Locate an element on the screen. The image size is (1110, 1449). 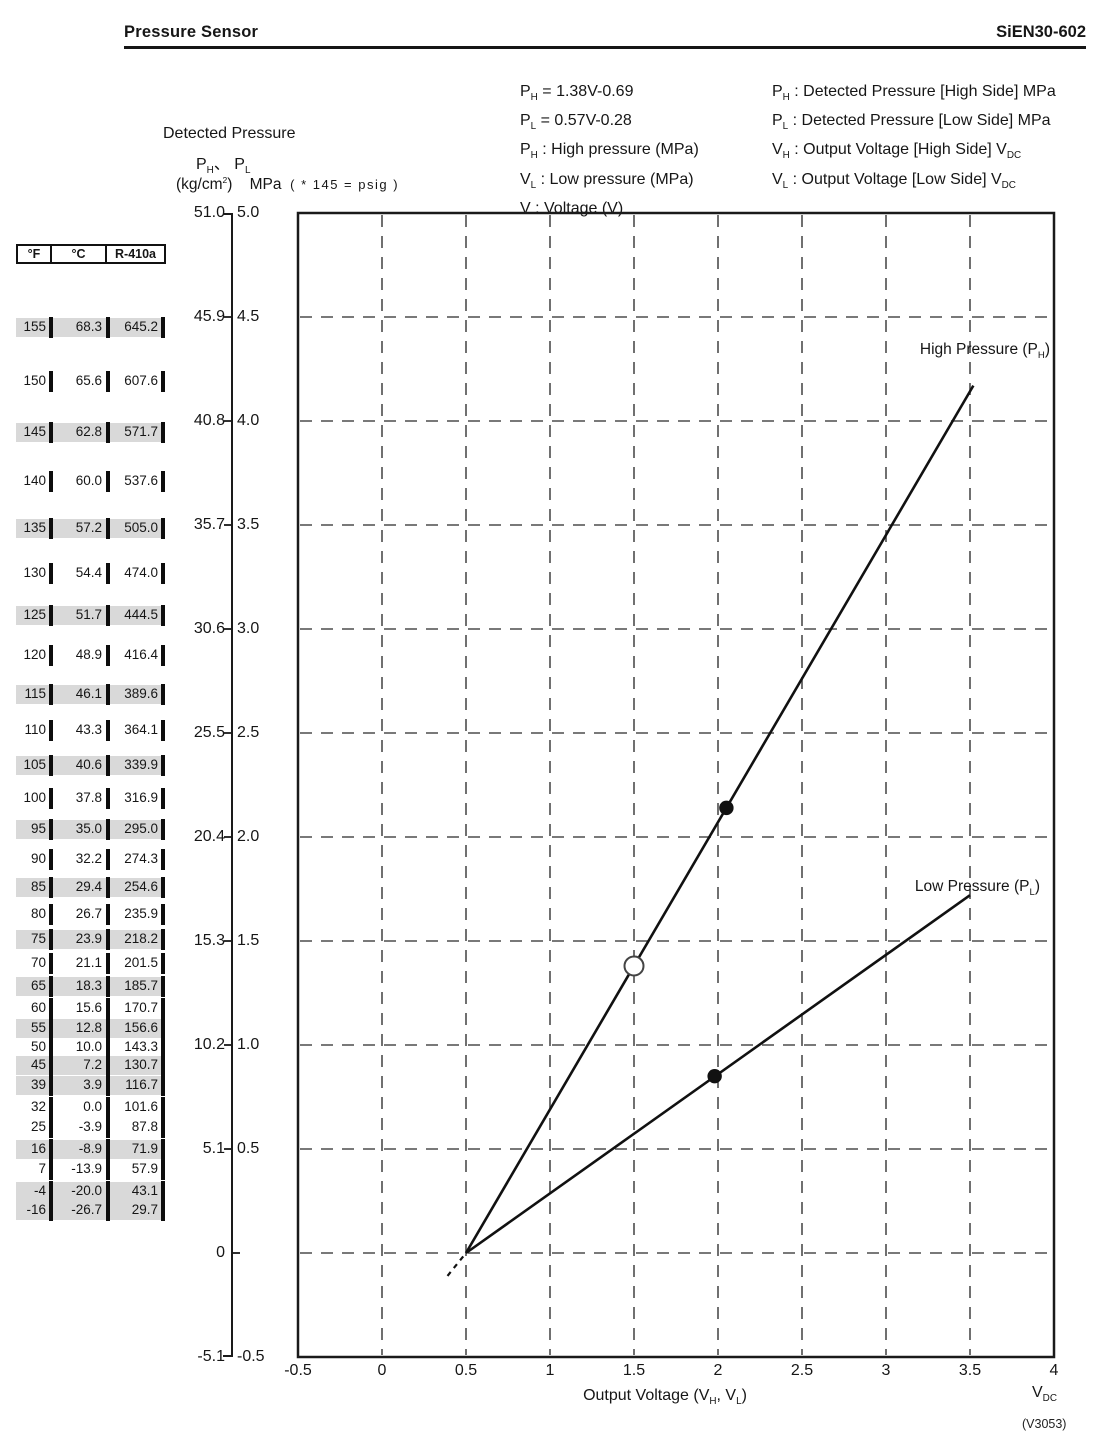
table-row: -16 -26.7 29.7 is located at coordinates (90, 1210).